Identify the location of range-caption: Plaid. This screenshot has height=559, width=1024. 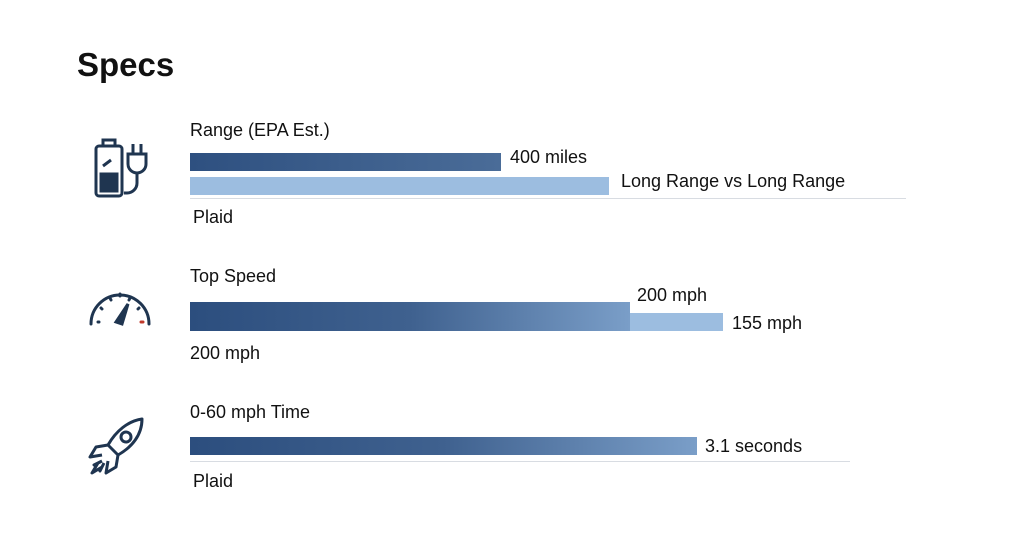
(213, 217).